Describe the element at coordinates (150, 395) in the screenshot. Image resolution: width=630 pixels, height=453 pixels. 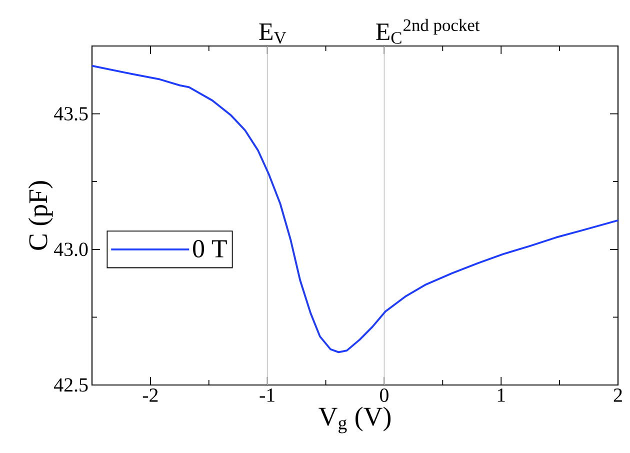
I see `x-tick-label: -2` at that location.